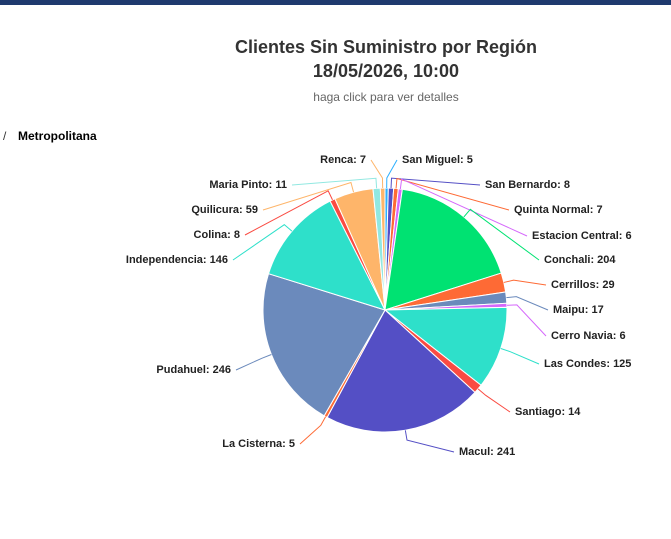 The image size is (671, 539). I want to click on chart-title: 18/05/2026, 10:00, so click(386, 71).